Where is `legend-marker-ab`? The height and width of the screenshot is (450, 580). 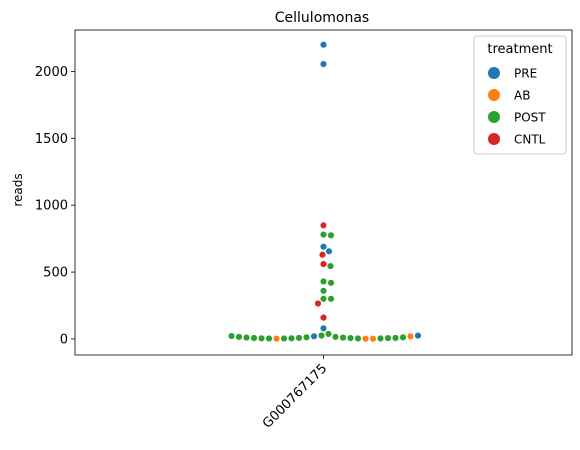
legend-marker-ab is located at coordinates (494, 95).